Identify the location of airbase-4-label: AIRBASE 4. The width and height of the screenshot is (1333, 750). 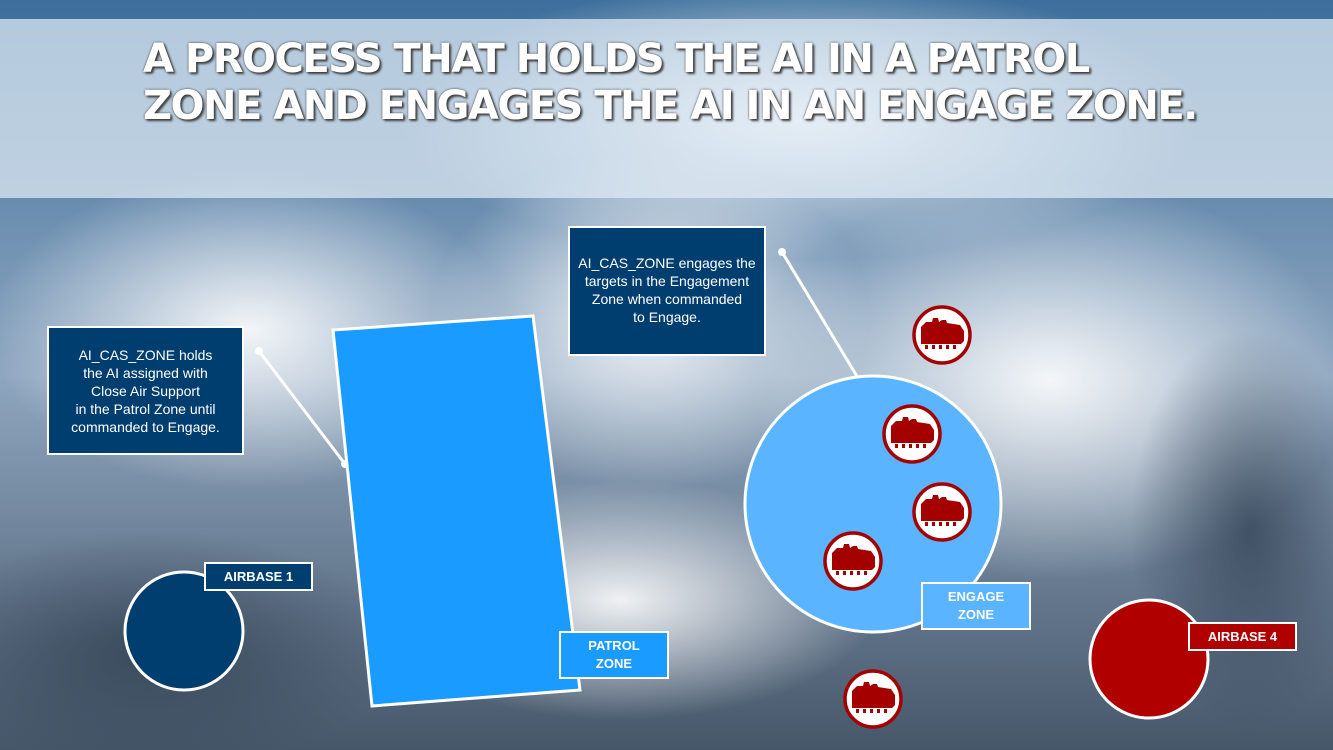
(1242, 636).